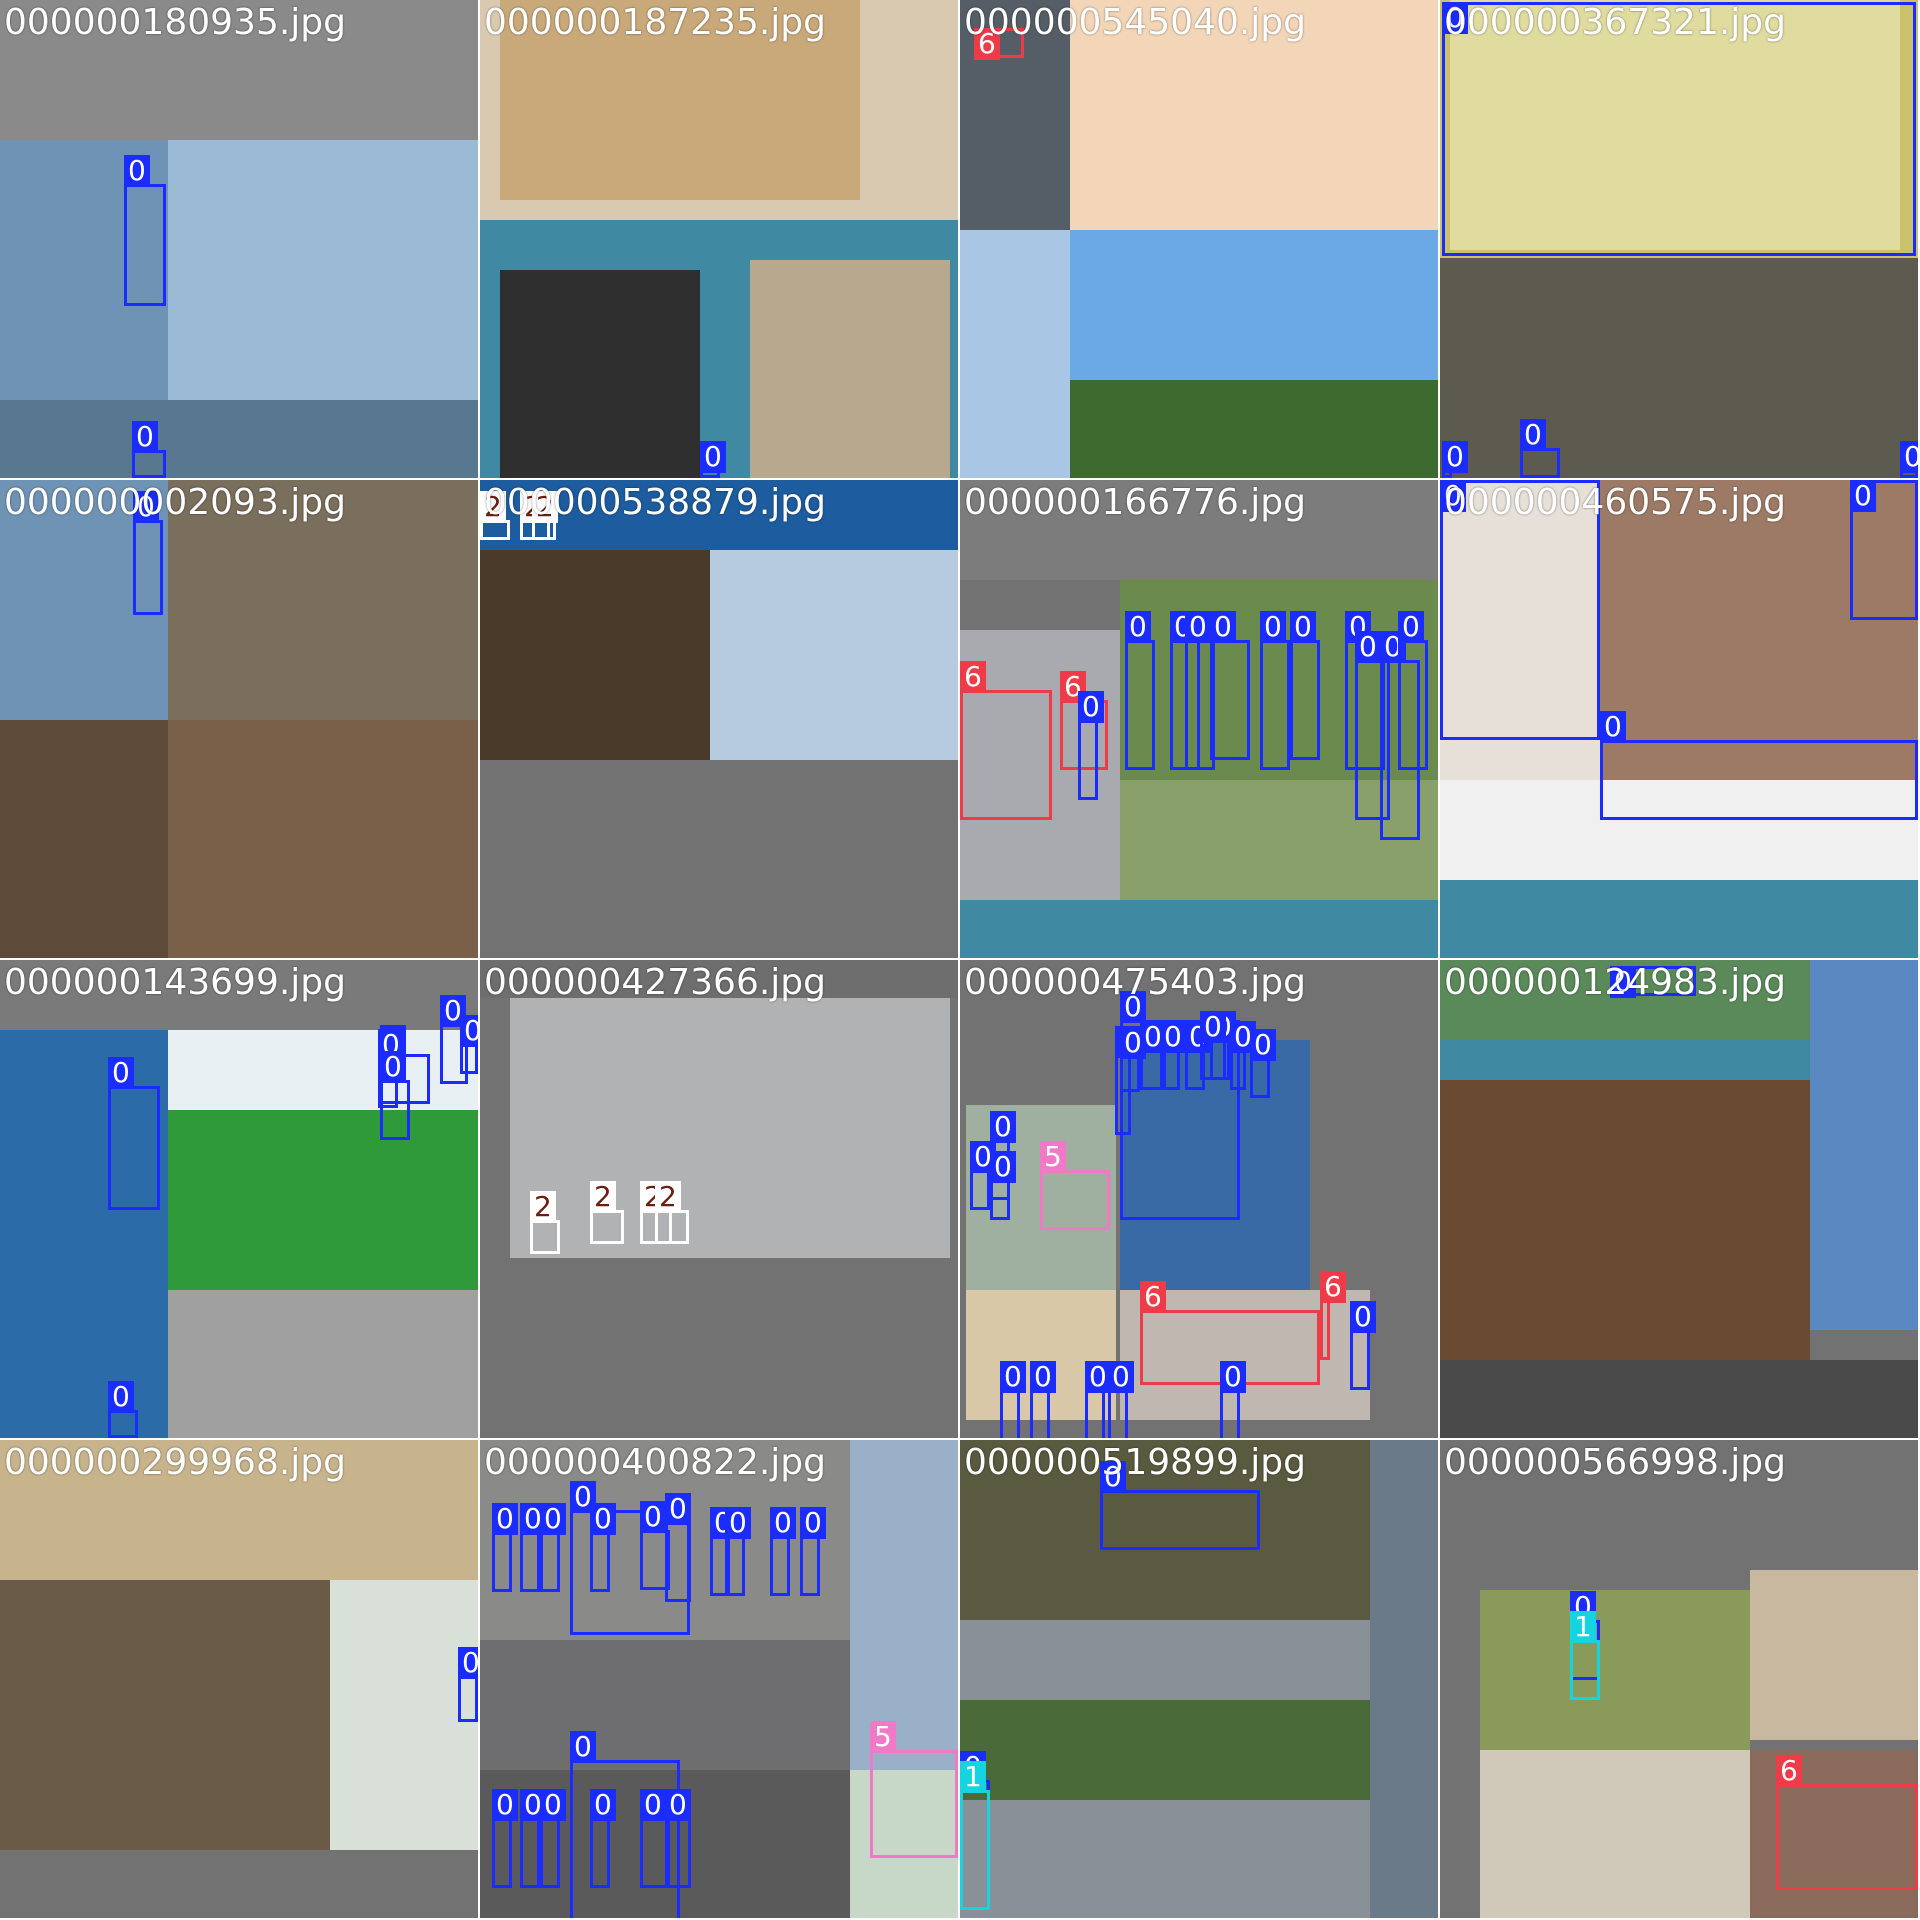 The image size is (1920, 1920). I want to click on image-filename: 000000400822.jpg, so click(655, 1462).